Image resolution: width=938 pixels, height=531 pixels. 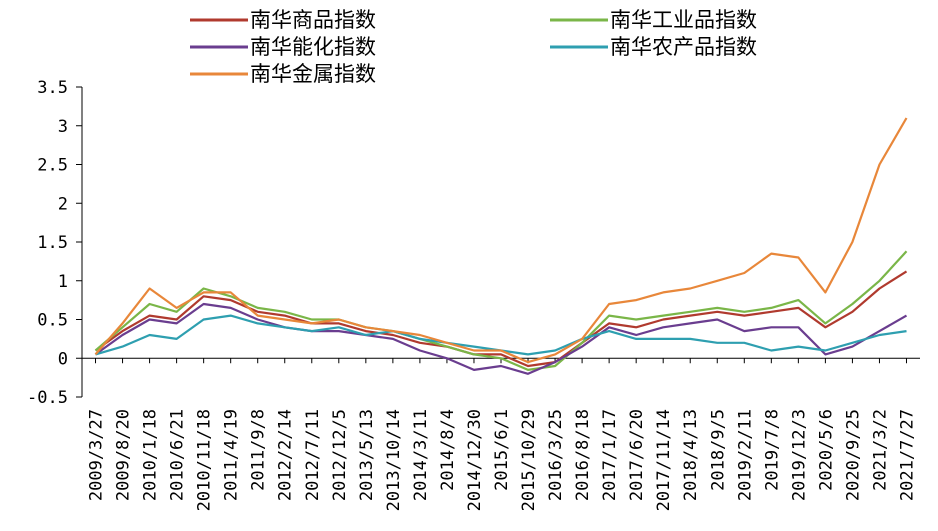 I want to click on x-tick-label: 2009/3/27, so click(x=97, y=455).